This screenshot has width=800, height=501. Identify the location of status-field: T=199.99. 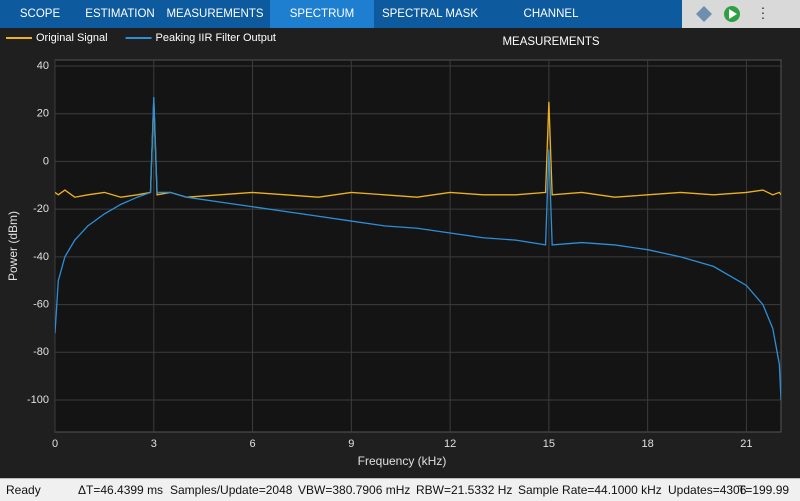
(764, 490).